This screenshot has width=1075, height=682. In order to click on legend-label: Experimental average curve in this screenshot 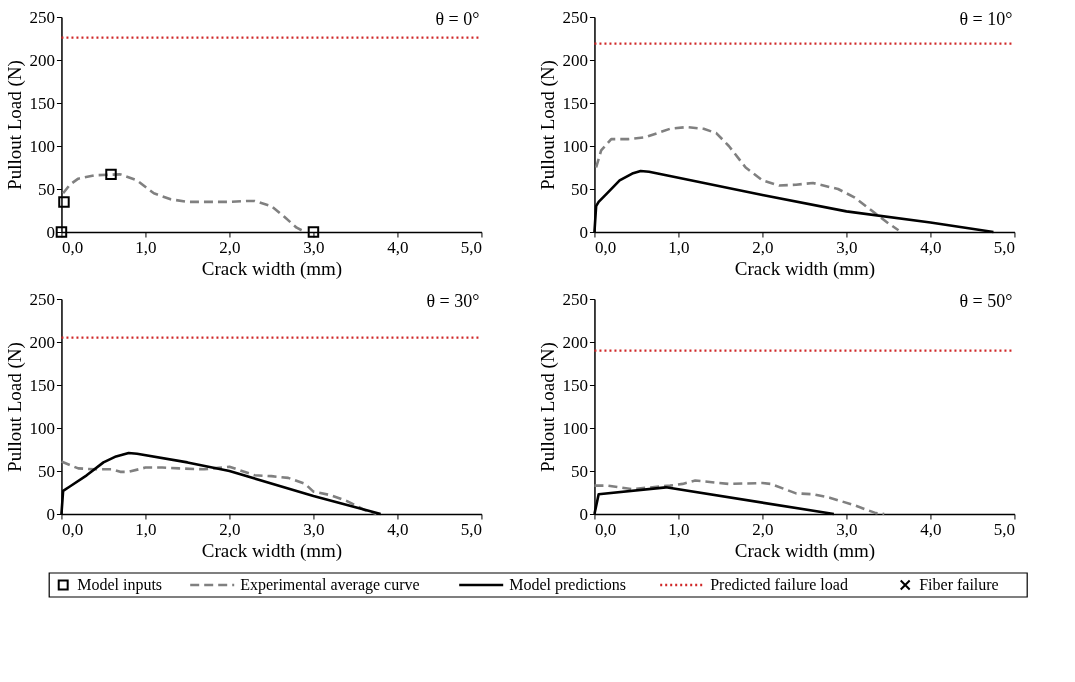, I will do `click(330, 585)`.